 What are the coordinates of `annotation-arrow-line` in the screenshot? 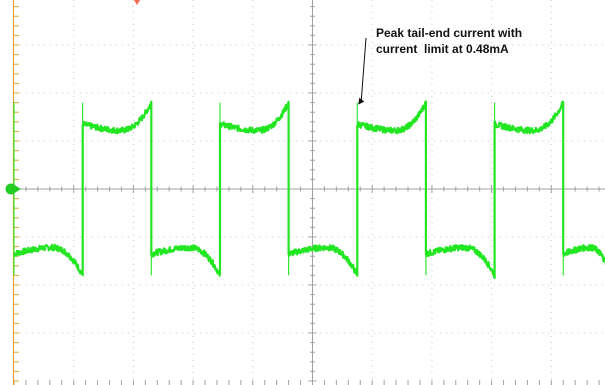 It's located at (363, 69).